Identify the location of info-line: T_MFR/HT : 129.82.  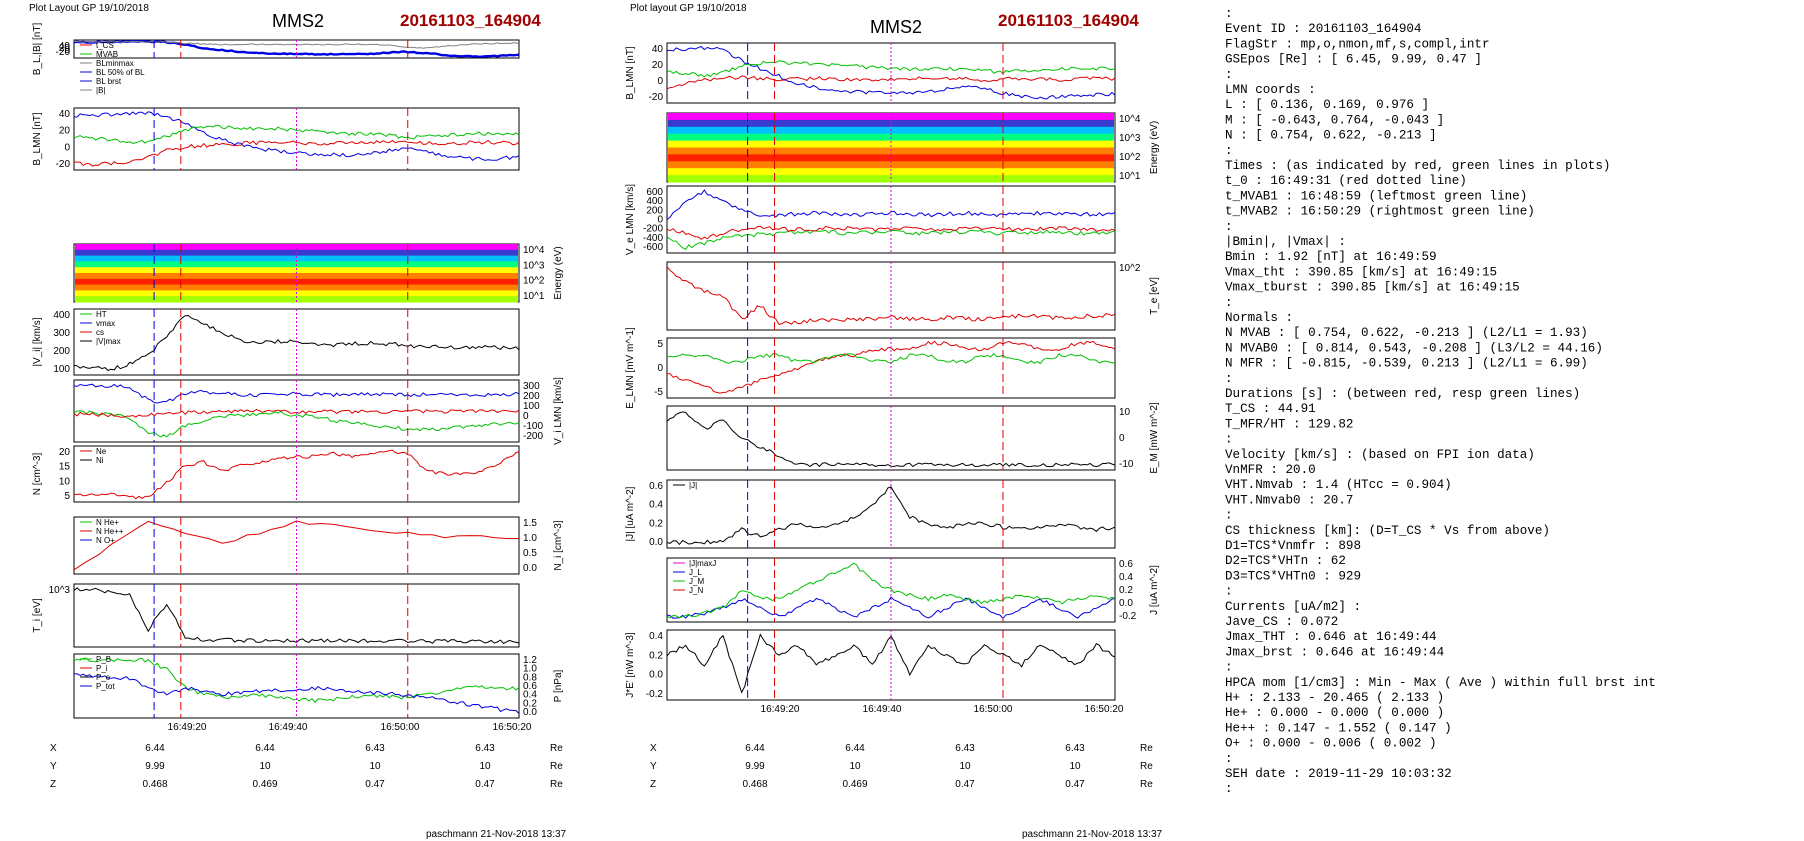
(1289, 424).